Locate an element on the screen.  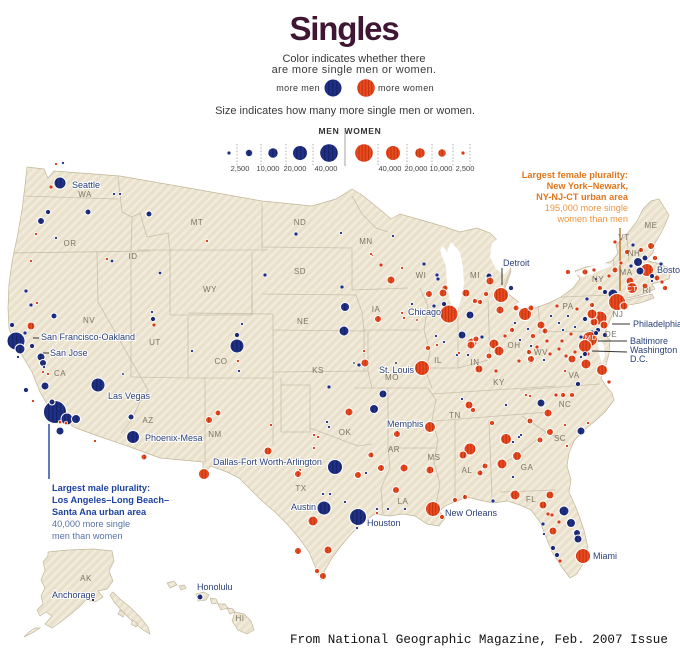
svg-text: IL is located at coordinates (438, 360).